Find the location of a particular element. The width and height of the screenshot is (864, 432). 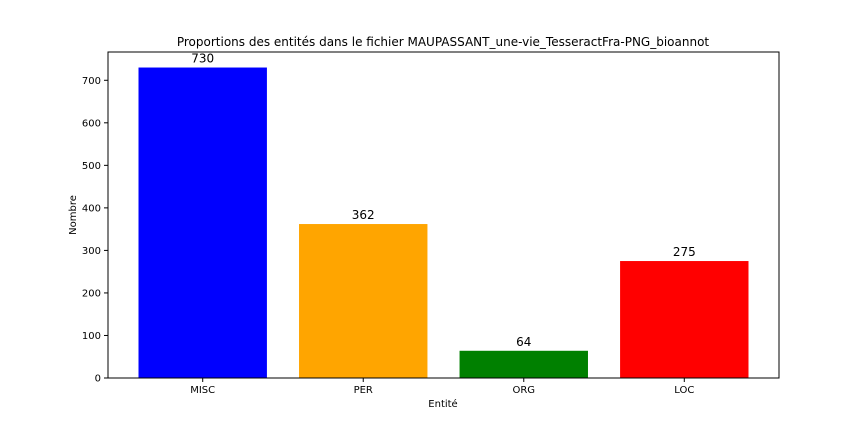

y-tick-label-600: 600 is located at coordinates (91, 123).